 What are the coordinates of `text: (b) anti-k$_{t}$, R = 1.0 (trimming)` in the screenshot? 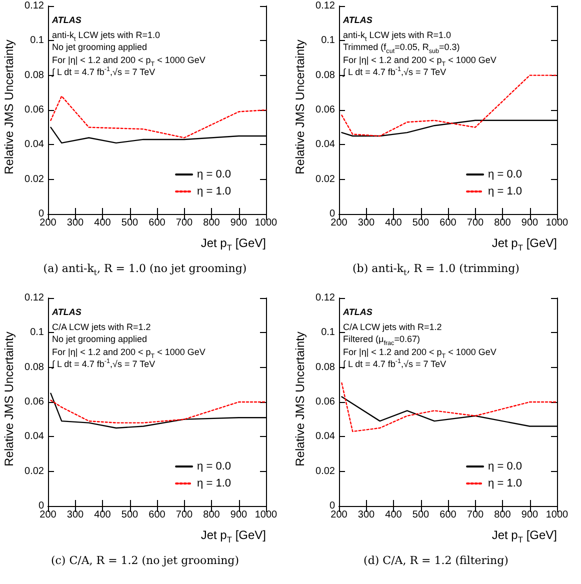 It's located at (436, 270).